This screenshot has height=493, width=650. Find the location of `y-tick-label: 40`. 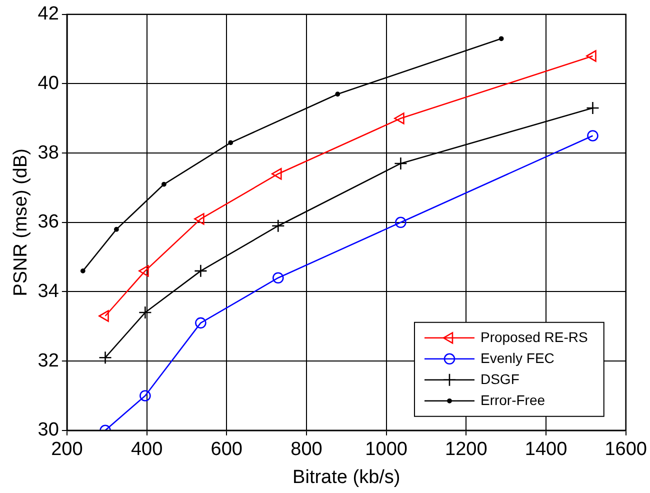

y-tick-label: 40 is located at coordinates (48, 83).